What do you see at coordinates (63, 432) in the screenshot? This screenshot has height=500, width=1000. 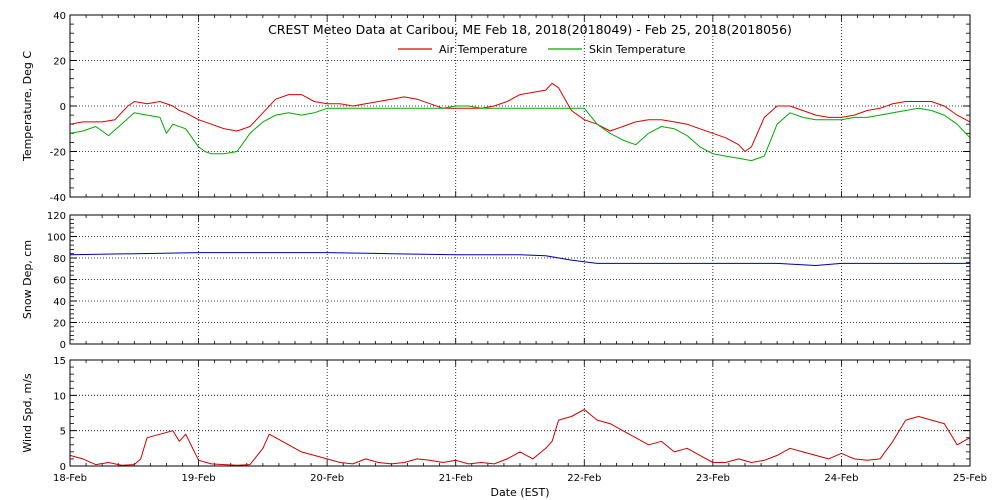 I see `y-tick-label: 5` at bounding box center [63, 432].